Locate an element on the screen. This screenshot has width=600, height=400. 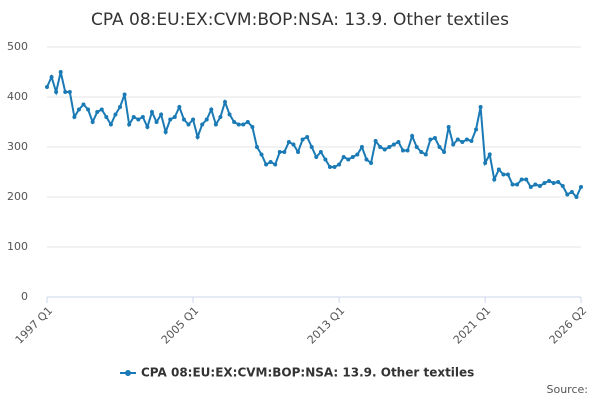
legend-marker is located at coordinates (128, 373).